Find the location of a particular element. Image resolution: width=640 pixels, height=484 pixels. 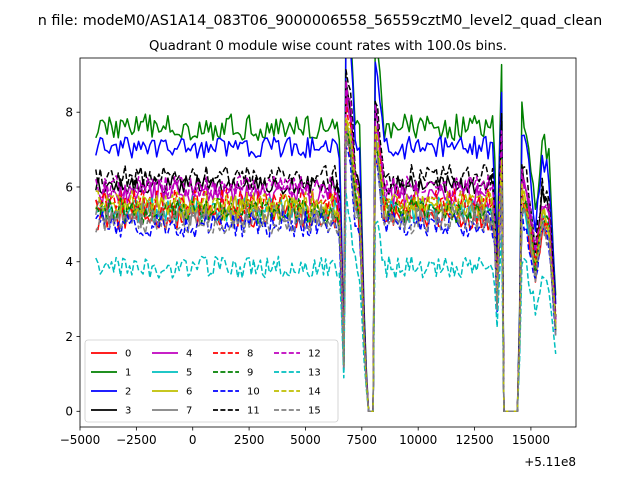

legend-label-11: 11 is located at coordinates (253, 411).